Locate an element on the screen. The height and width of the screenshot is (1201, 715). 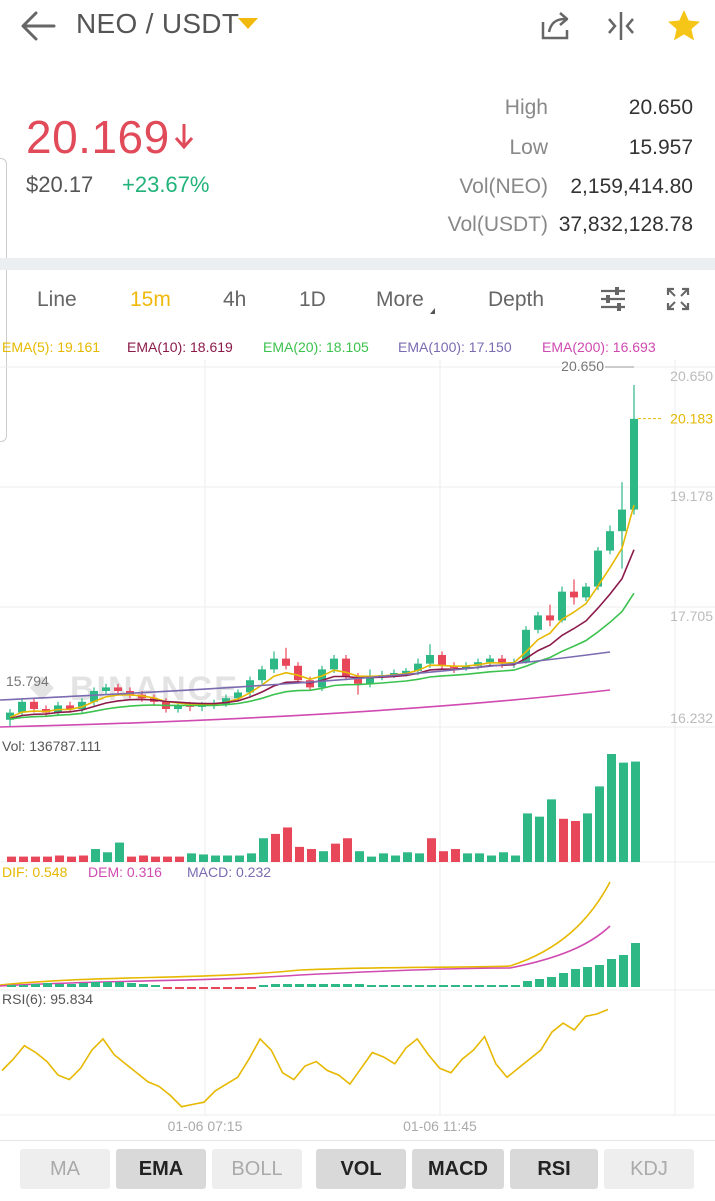
indicator-bar: MA EMA BOLL VOL MACD RSI KDJ is located at coordinates (357, 1170).